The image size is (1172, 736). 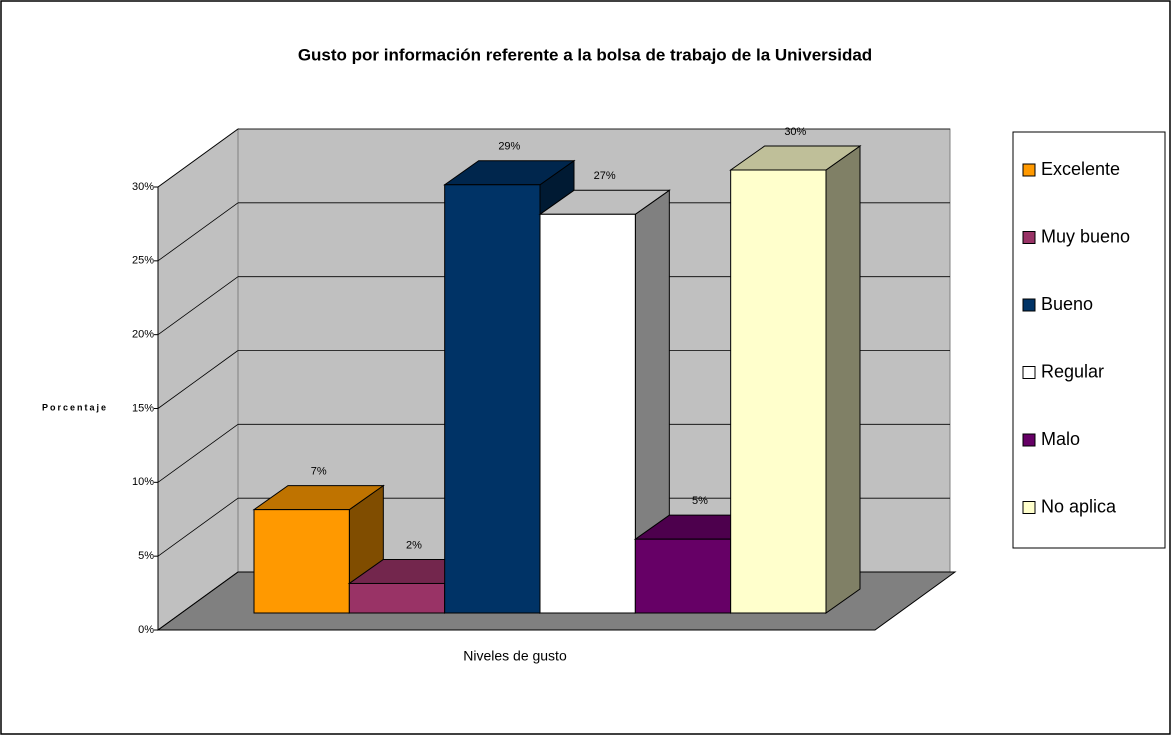 I want to click on data-label: 7%, so click(x=319, y=472).